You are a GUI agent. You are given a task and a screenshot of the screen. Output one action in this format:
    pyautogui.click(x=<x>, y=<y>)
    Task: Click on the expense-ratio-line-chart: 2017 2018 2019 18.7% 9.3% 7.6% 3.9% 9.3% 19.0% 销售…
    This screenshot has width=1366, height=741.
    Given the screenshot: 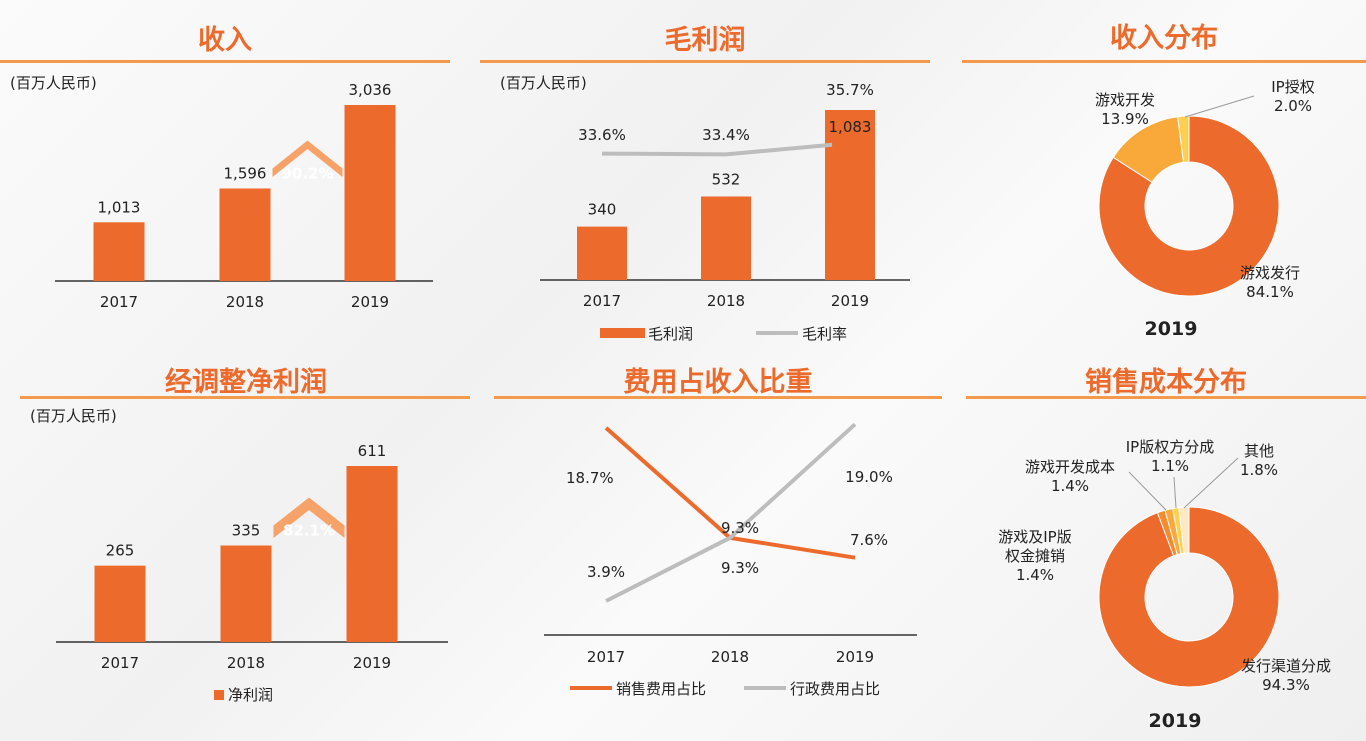 What is the action you would take?
    pyautogui.click(x=730, y=560)
    